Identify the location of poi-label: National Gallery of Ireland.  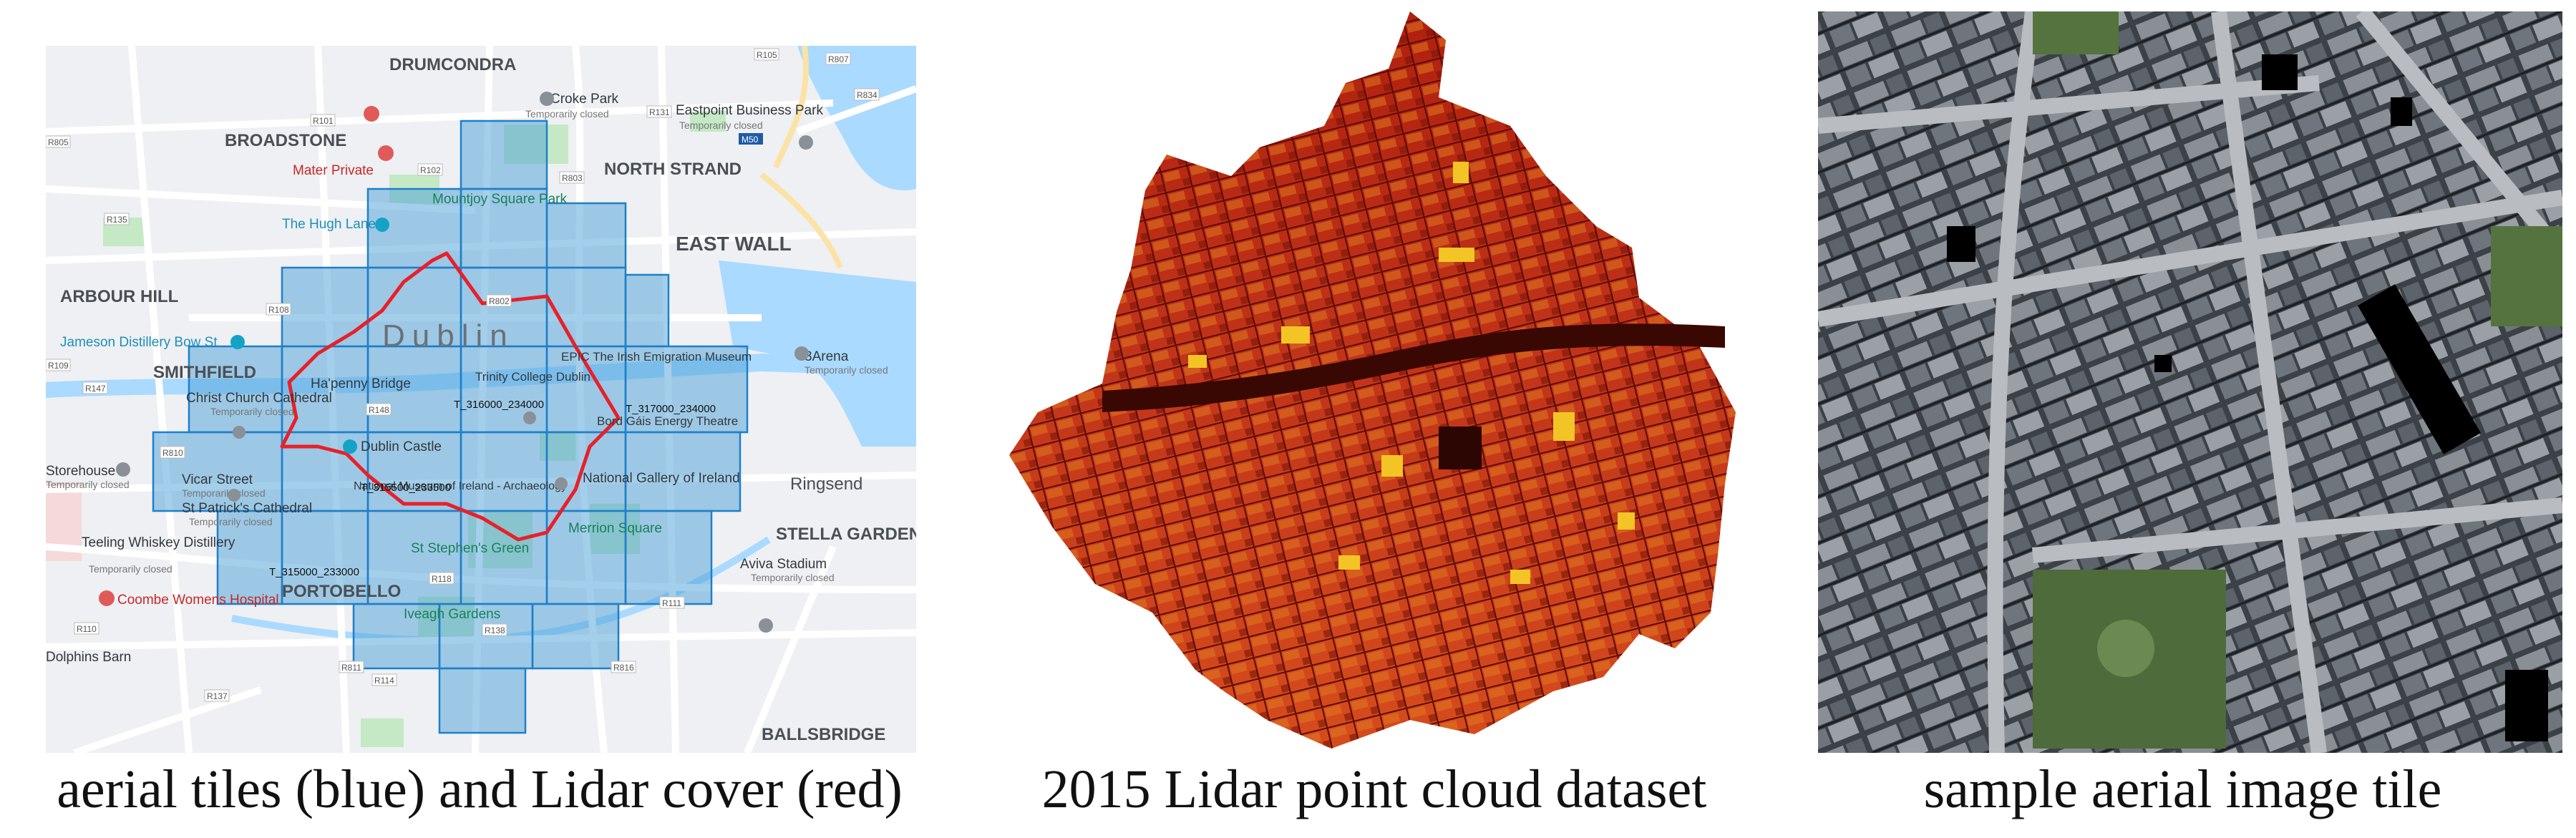
(661, 479).